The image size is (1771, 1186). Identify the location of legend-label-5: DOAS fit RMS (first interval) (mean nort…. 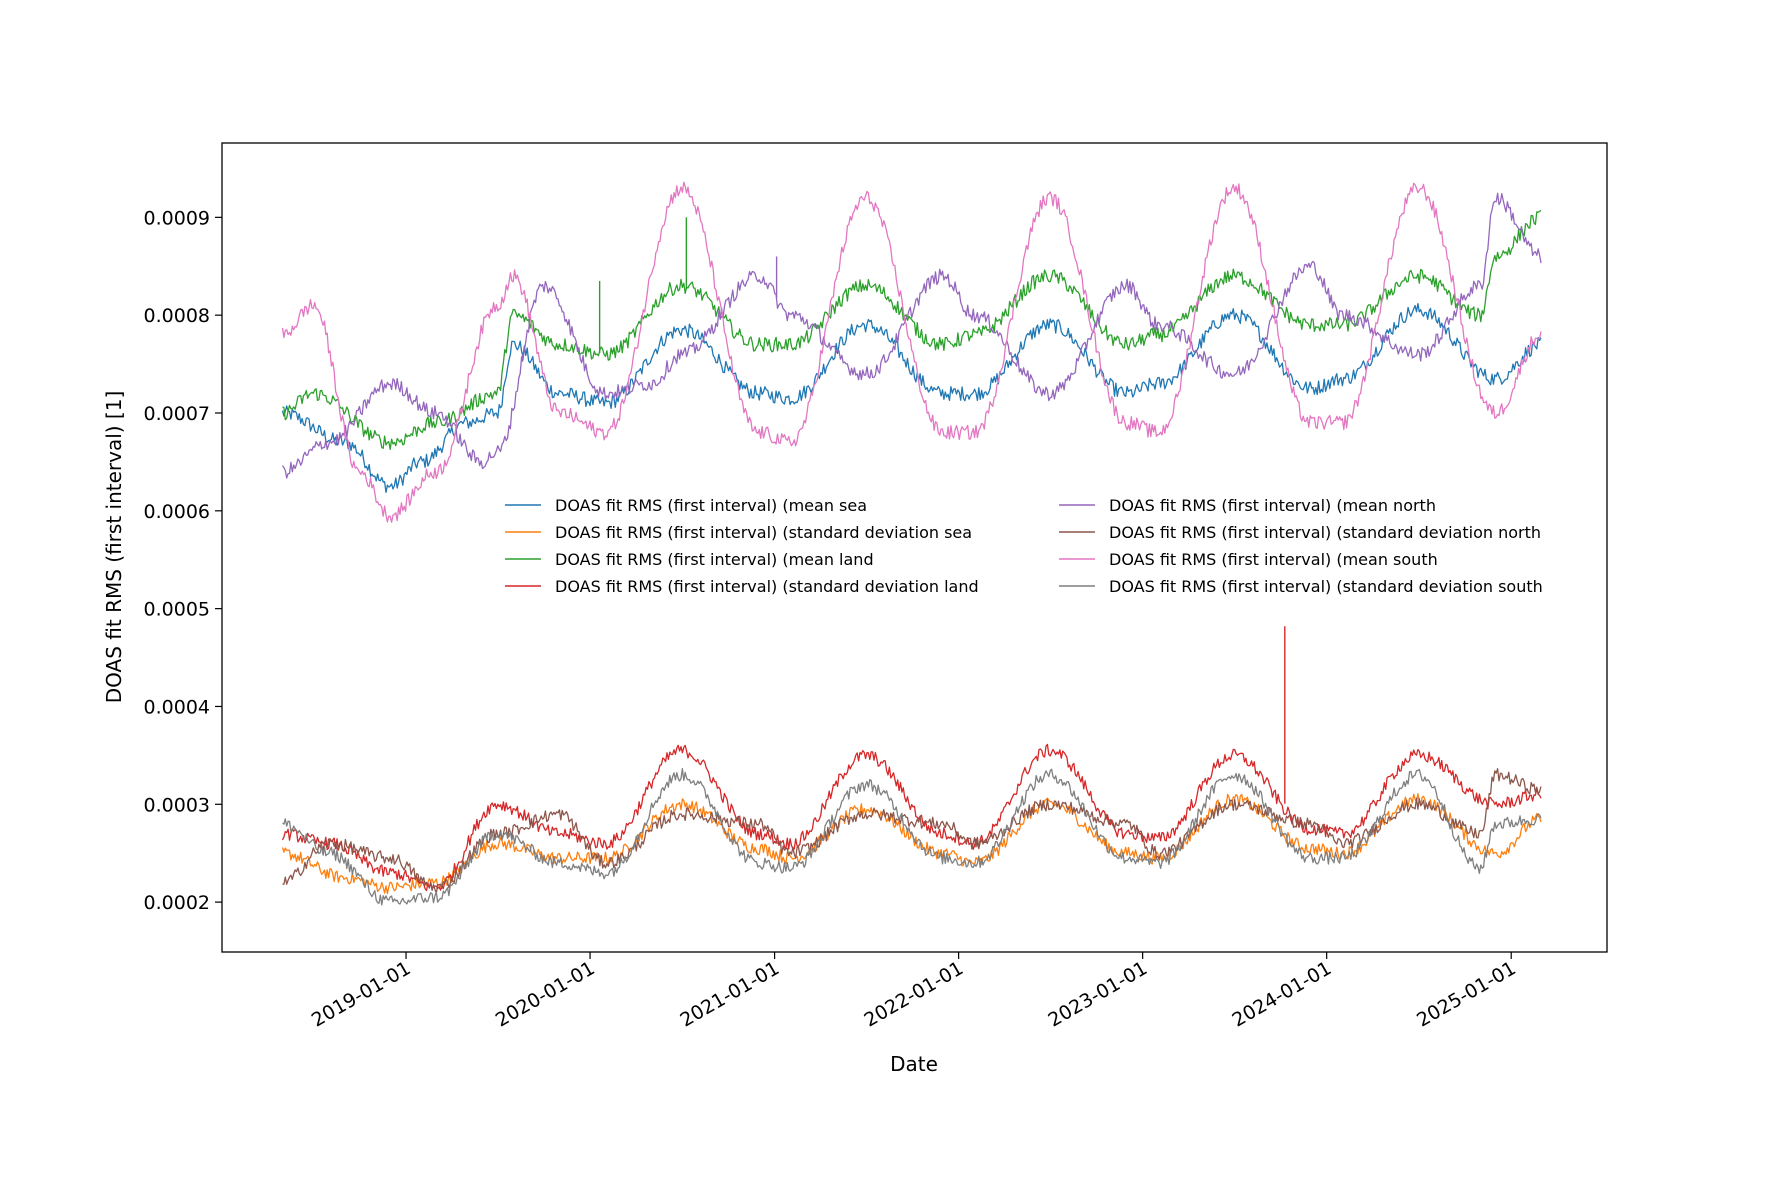
(1272, 505).